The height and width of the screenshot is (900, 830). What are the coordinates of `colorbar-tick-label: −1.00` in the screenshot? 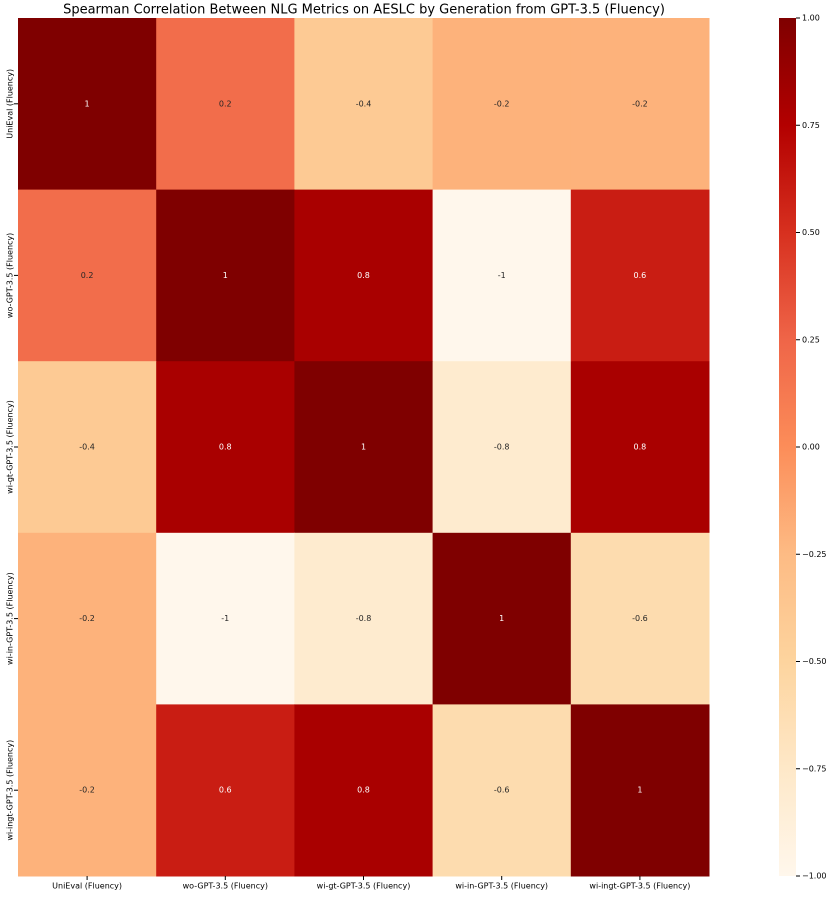 It's located at (814, 876).